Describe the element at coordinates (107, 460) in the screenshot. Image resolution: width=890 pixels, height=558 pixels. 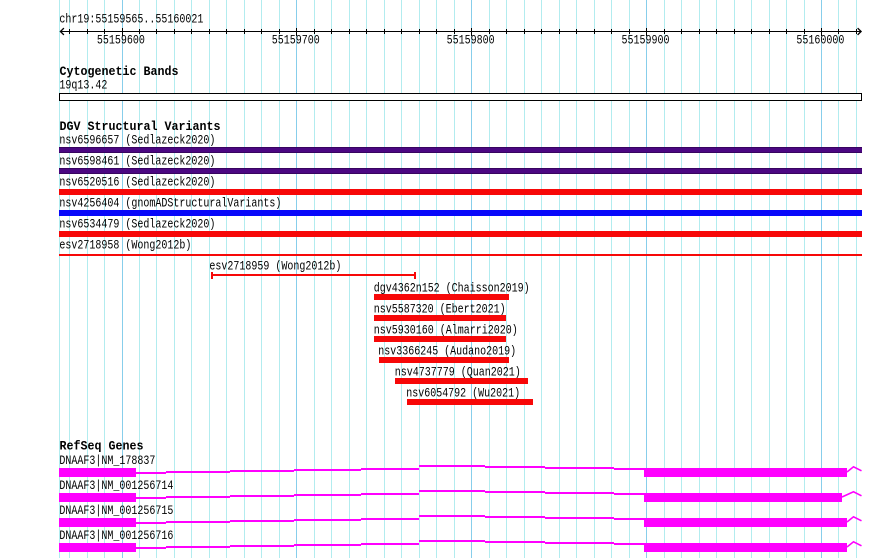
I see `svg-text: DNAAF3|NM_178837` at that location.